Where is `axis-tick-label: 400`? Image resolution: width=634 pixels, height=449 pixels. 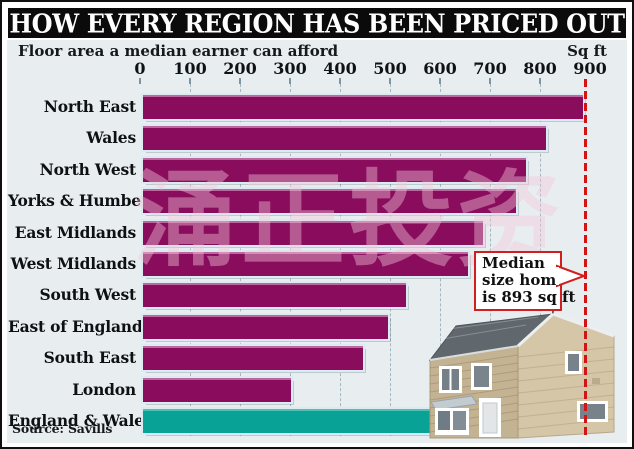
axis-tick-label: 400 is located at coordinates (340, 68).